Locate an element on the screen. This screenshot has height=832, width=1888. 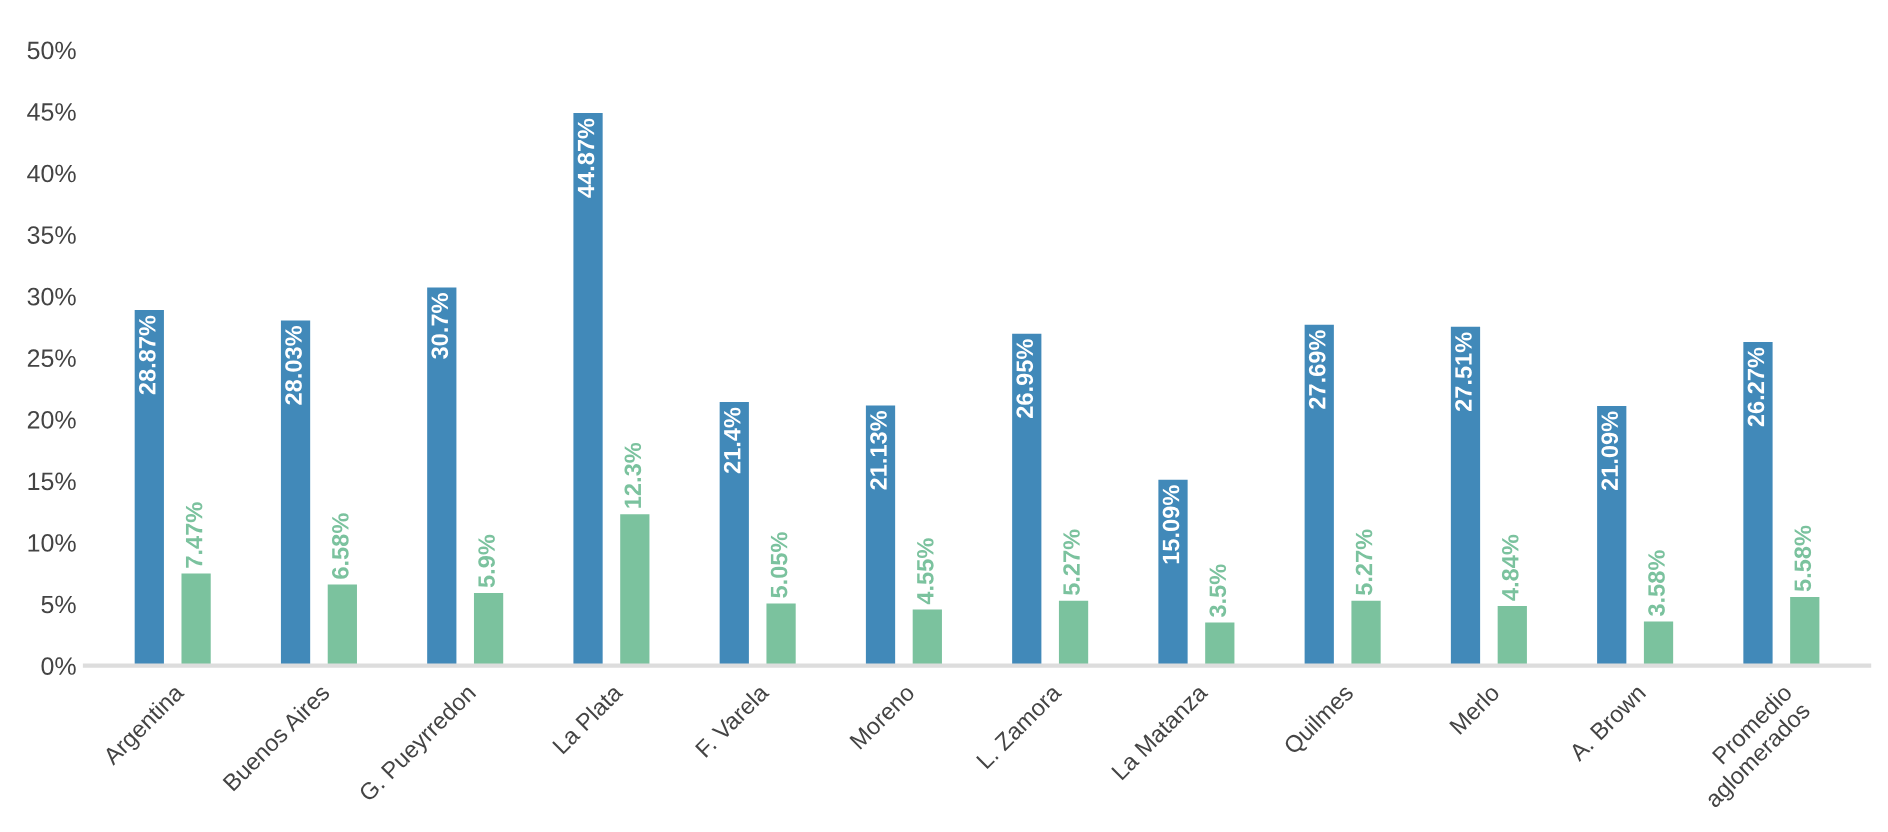
y-tick-label: 35% is located at coordinates (51, 235).